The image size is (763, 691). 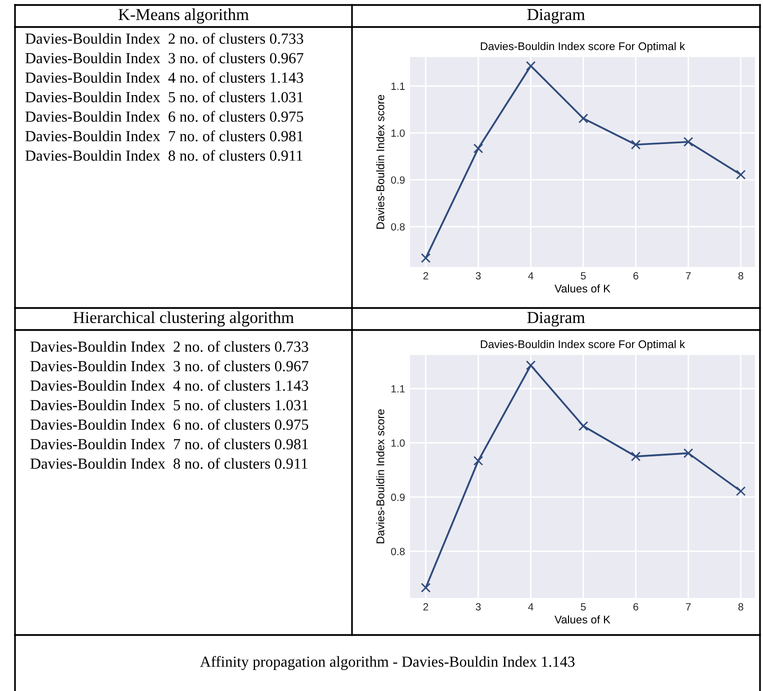 I want to click on text: K-Means algorithm, so click(x=183, y=16).